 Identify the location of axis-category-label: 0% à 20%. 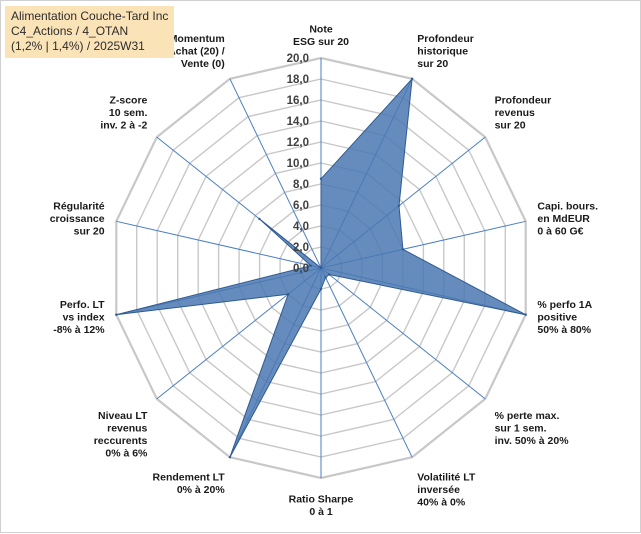
(201, 490).